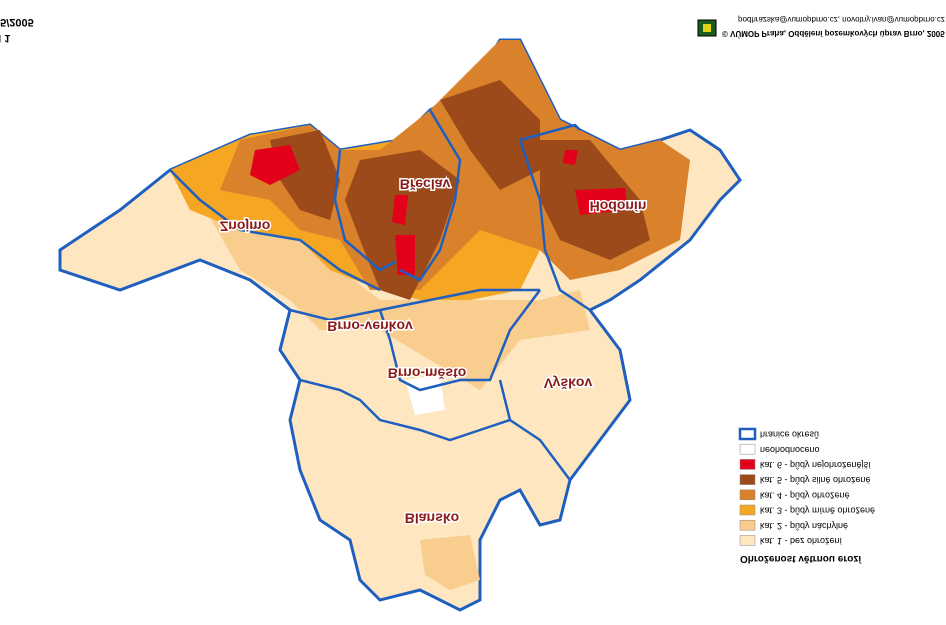  Describe the element at coordinates (5, 38) in the screenshot. I see `map-number: M 1` at that location.